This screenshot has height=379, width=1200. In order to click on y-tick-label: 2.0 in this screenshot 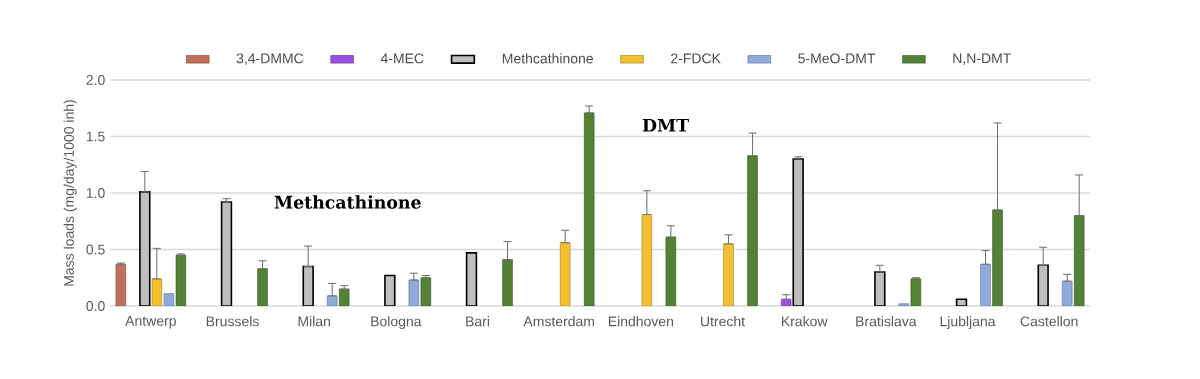, I will do `click(95, 80)`.